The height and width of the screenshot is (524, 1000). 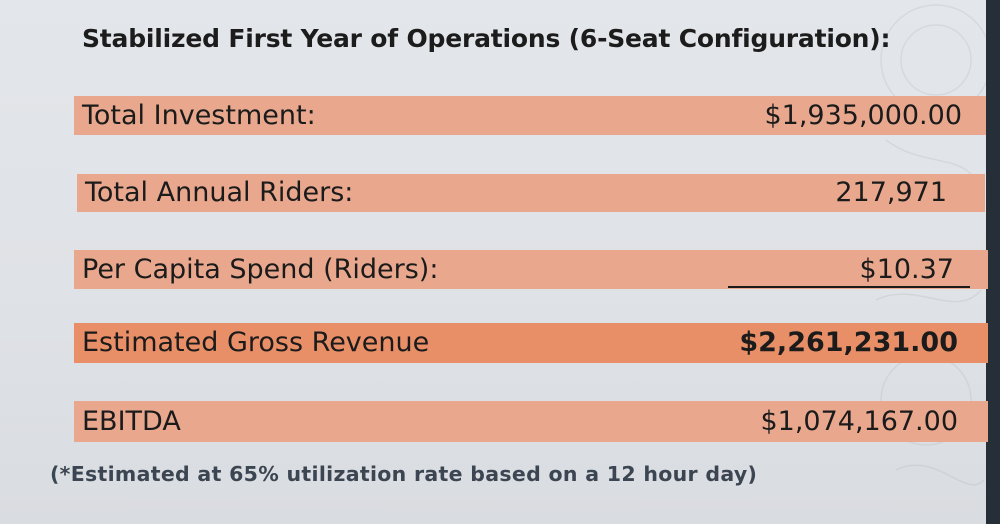 What do you see at coordinates (531, 343) in the screenshot?
I see `estimated-gross-revenue-row: Estimated Gross Revenue $2,261,231.00` at bounding box center [531, 343].